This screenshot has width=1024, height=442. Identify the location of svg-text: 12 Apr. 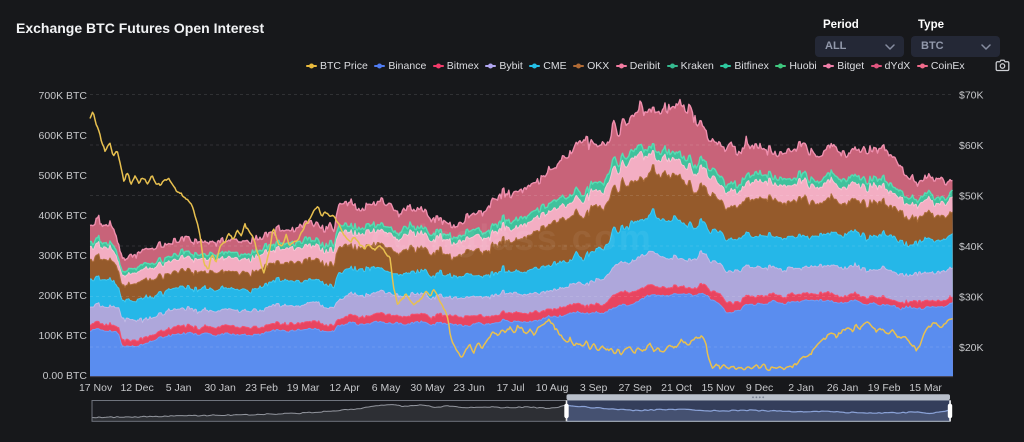
(344, 388).